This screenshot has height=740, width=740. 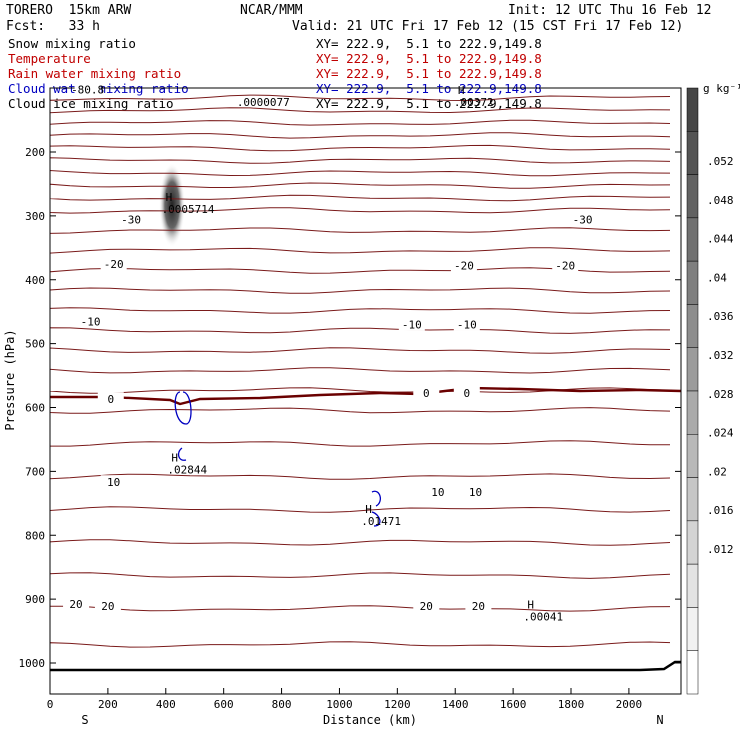 What do you see at coordinates (282, 704) in the screenshot?
I see `x-tick-label: 800` at bounding box center [282, 704].